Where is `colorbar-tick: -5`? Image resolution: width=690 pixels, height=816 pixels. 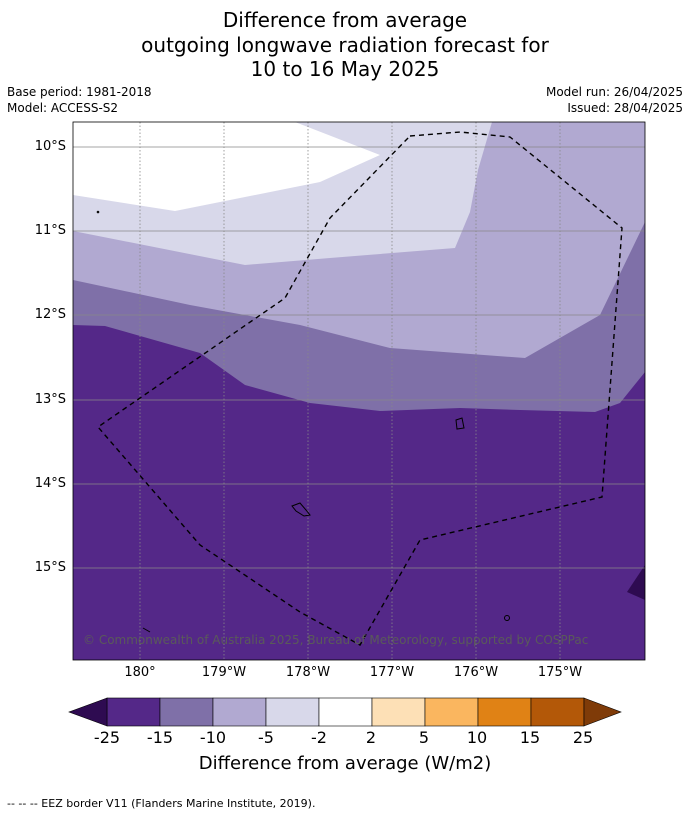 colorbar-tick: -5 is located at coordinates (266, 737).